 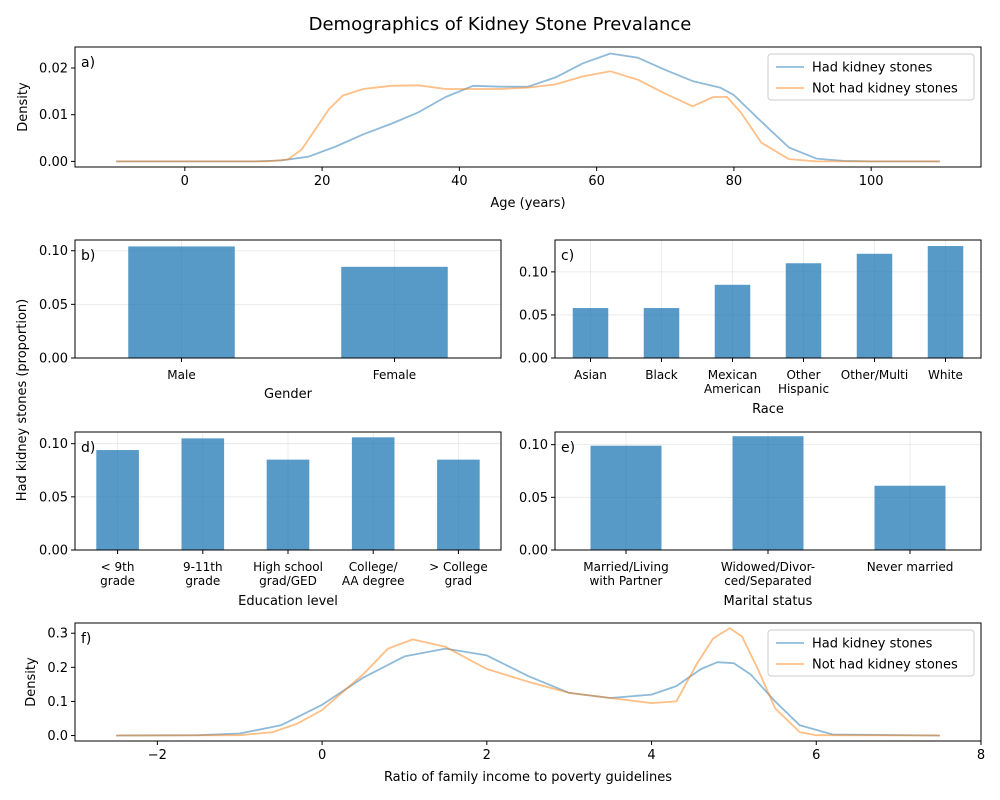 What do you see at coordinates (527, 203) in the screenshot?
I see `x-axis-label: Age (years)` at bounding box center [527, 203].